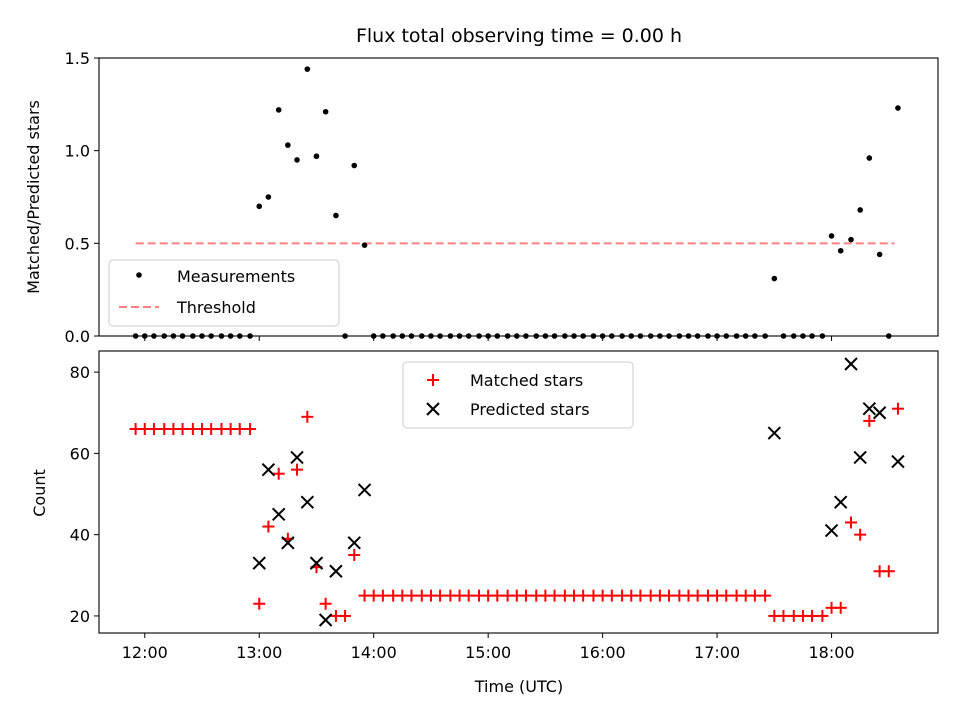 The width and height of the screenshot is (960, 720). I want to click on top-y-tick-label: 0.5, so click(77, 243).